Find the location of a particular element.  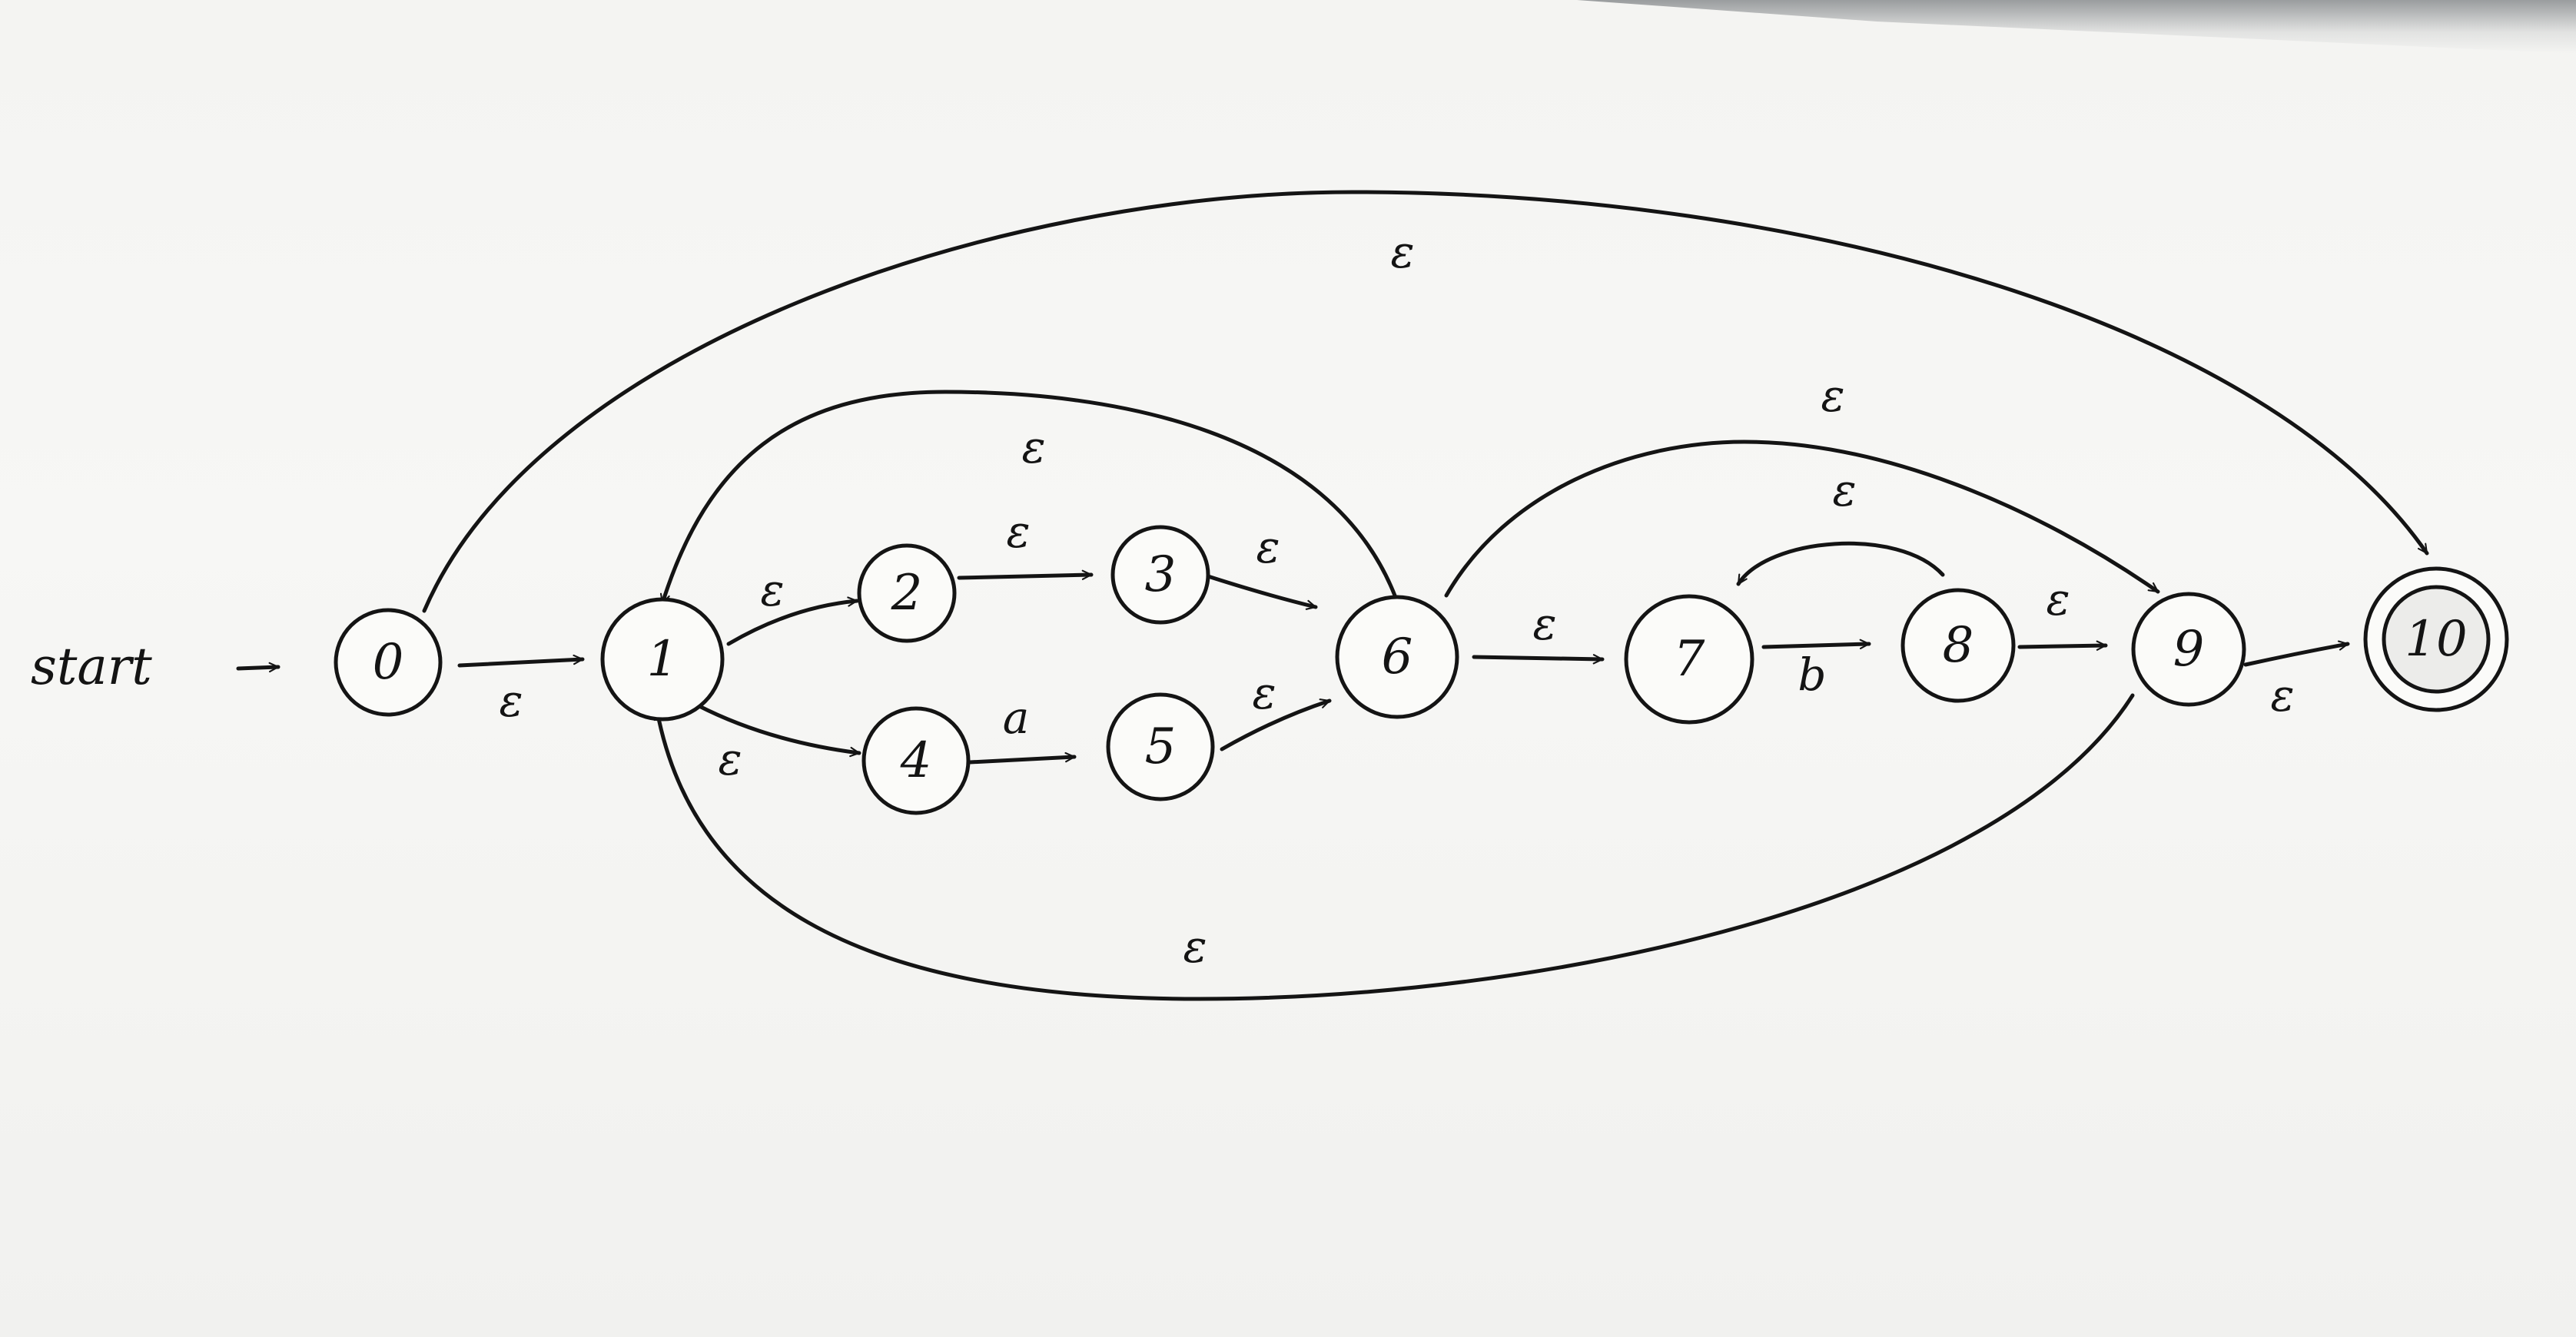

state-4: 4 is located at coordinates (916, 760).